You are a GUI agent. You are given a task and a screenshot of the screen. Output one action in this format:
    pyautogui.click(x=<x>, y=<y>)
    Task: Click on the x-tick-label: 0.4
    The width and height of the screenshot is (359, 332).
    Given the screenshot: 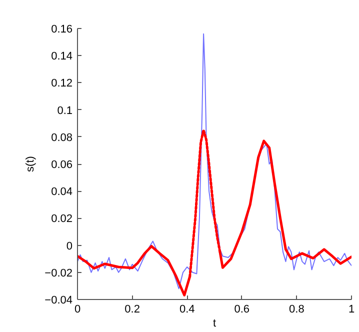 What is the action you would take?
    pyautogui.click(x=187, y=310)
    